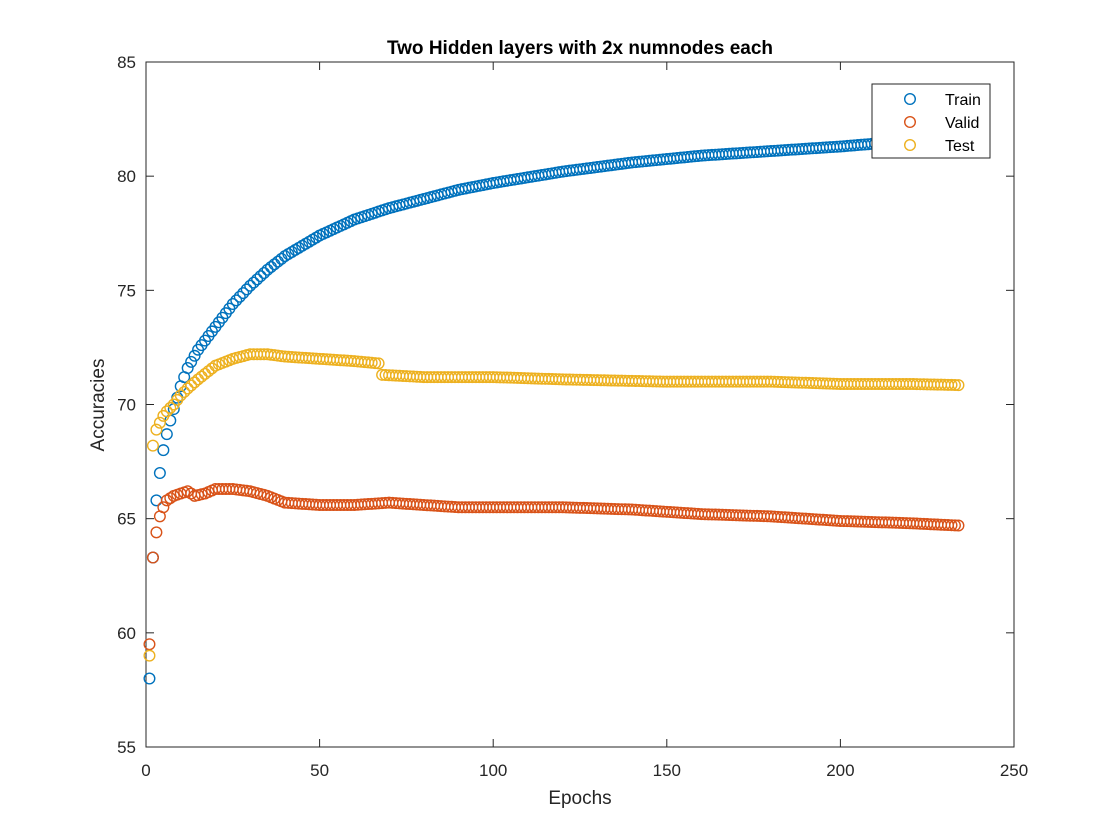  Describe the element at coordinates (145, 770) in the screenshot. I see `x-tick-label: 0` at that location.